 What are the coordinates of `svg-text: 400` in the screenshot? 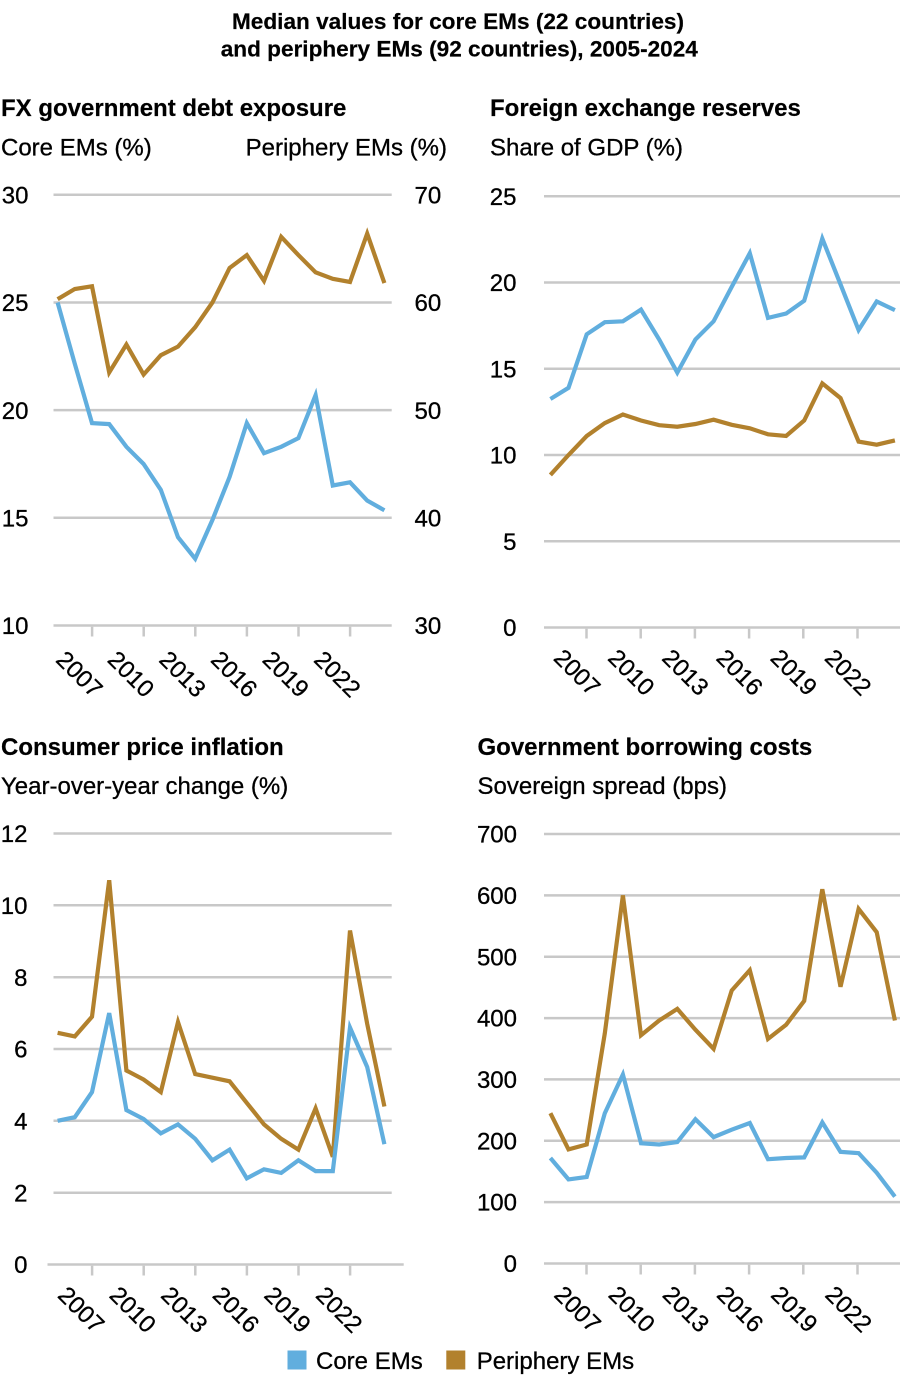 It's located at (497, 1019).